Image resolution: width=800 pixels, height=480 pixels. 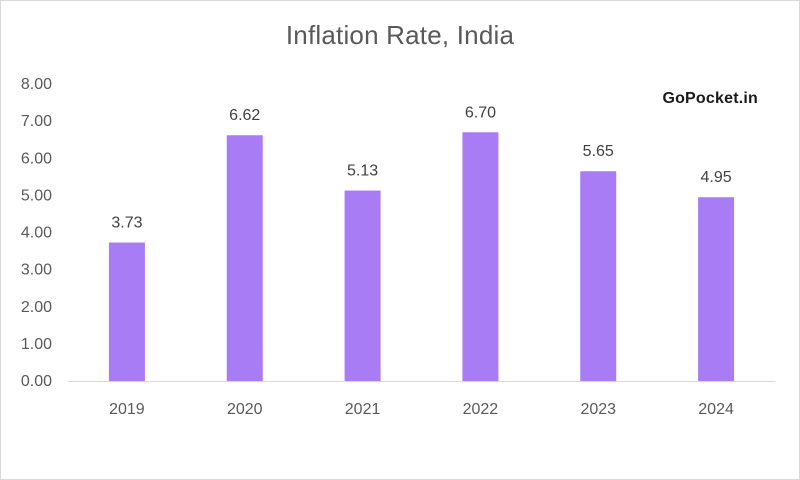 I want to click on y-tick-label: 3.00, so click(x=36, y=270).